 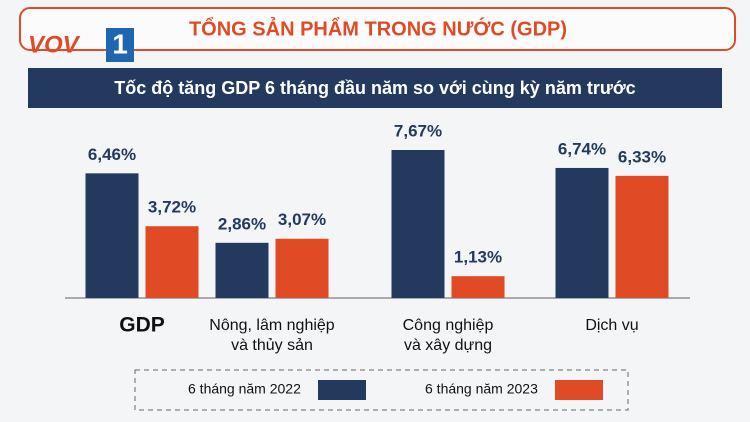 What do you see at coordinates (478, 257) in the screenshot?
I see `value-label: 1,13%` at bounding box center [478, 257].